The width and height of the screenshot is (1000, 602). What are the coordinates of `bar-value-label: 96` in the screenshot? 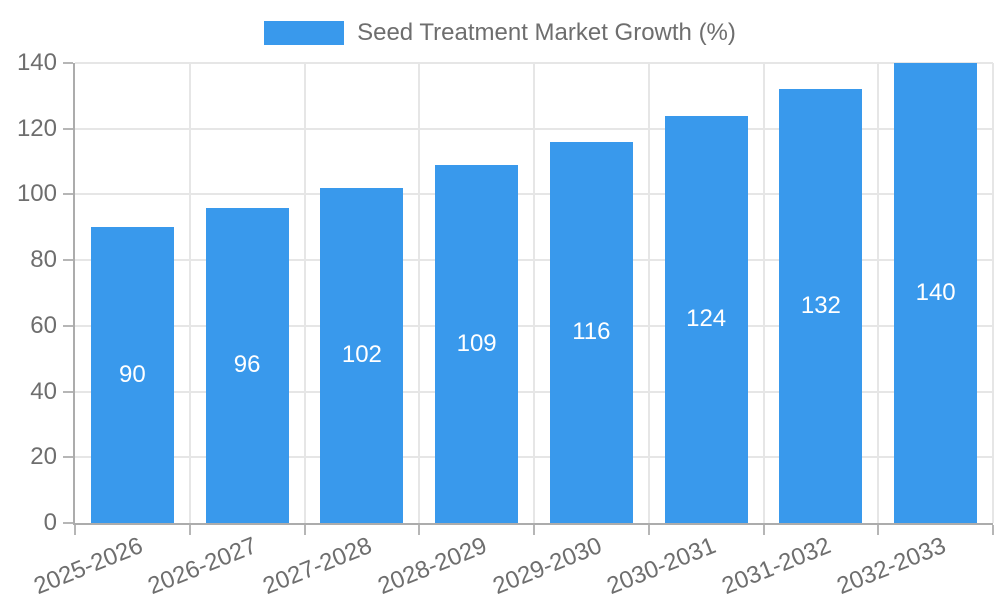 It's located at (247, 365).